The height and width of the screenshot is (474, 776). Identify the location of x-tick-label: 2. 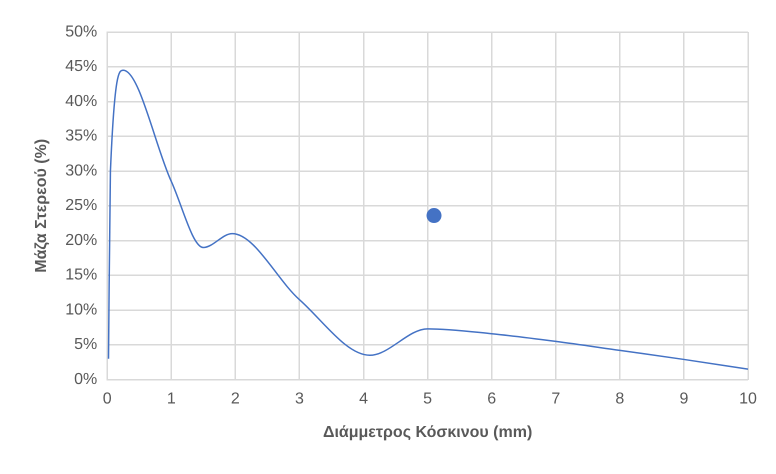
(235, 399).